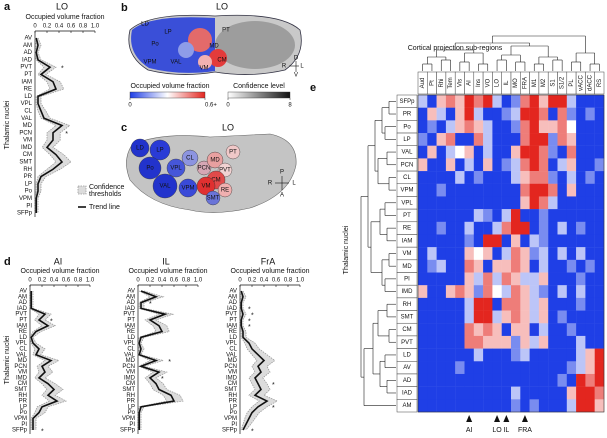  I want to click on y-tick-label: CM, so click(22, 384).